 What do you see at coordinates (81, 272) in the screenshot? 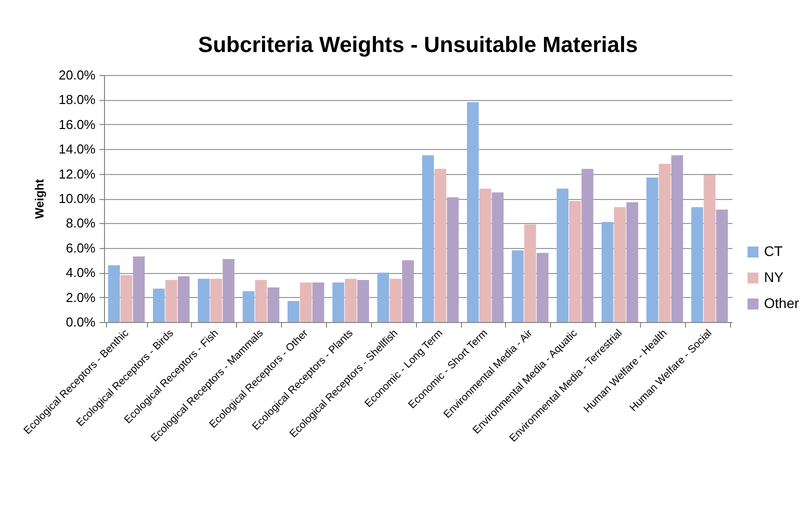
I see `y-tick-label: 4.0%` at bounding box center [81, 272].